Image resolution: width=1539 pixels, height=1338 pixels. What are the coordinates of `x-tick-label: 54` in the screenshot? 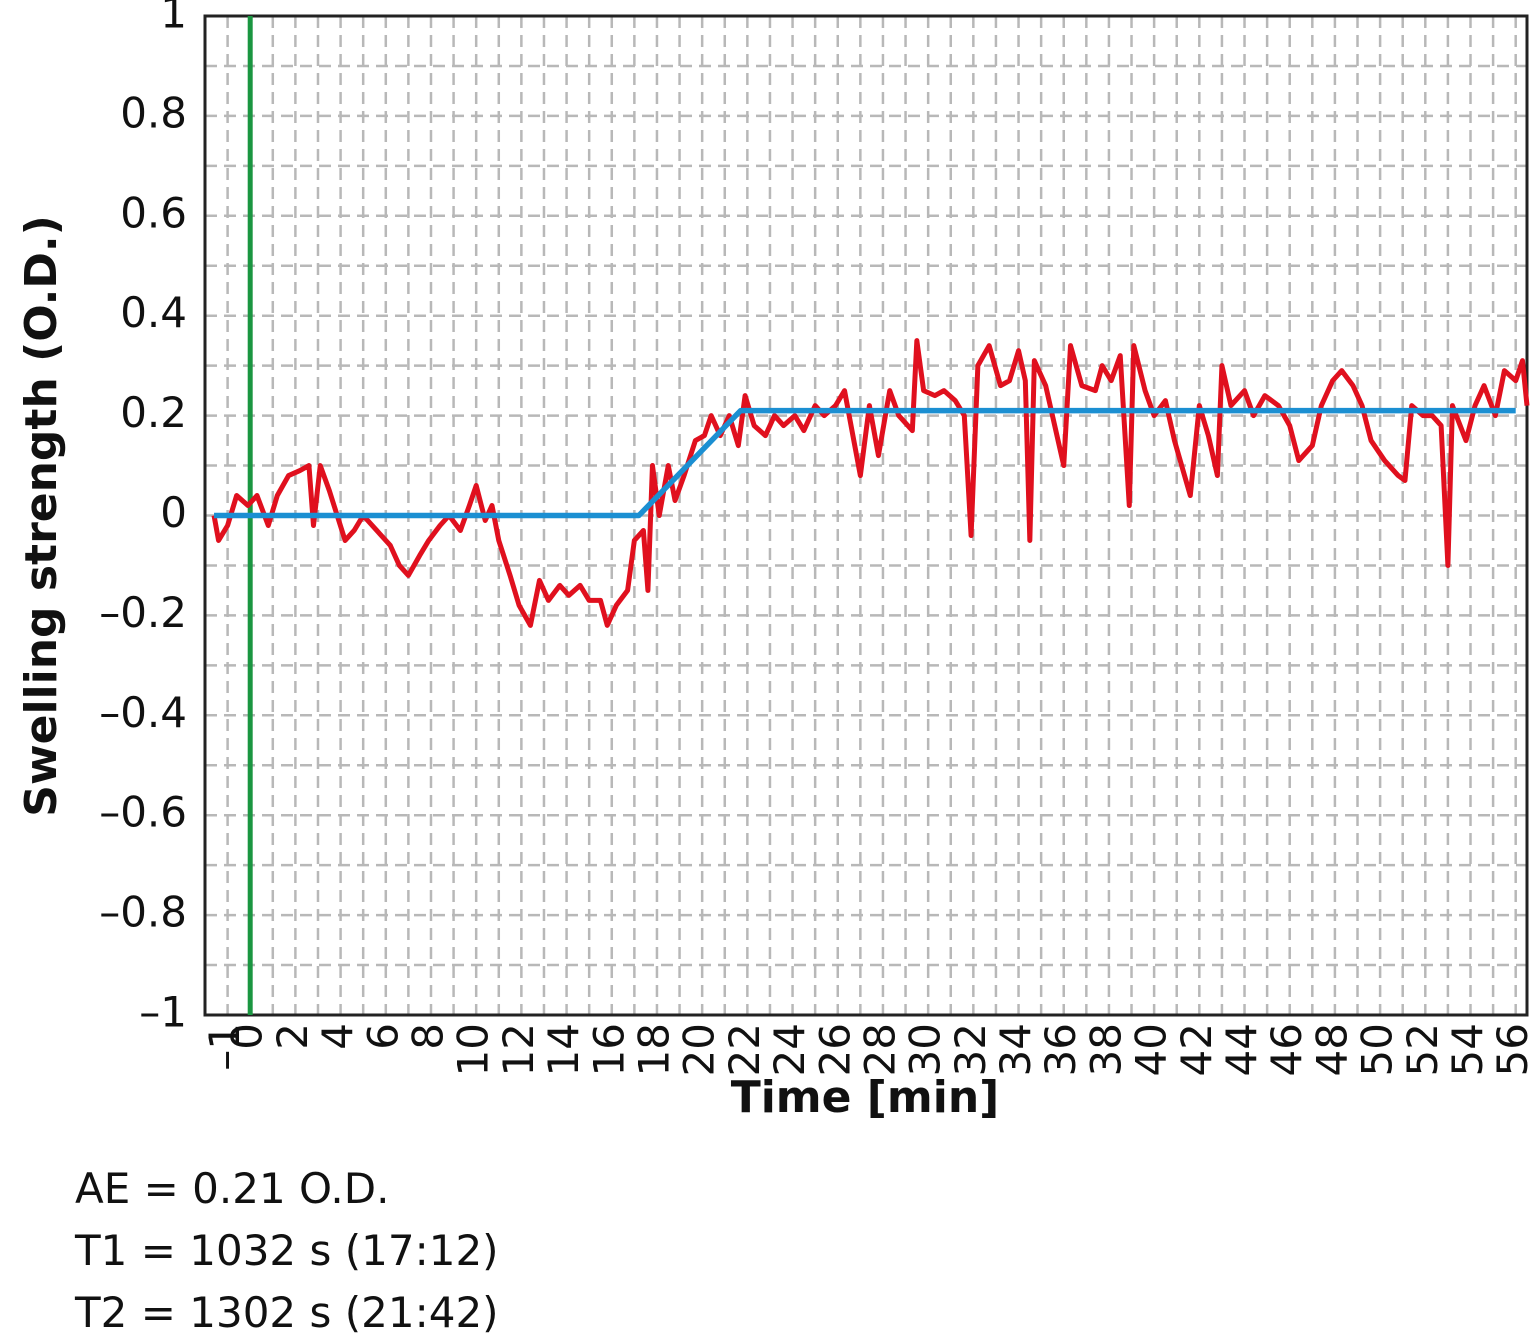 It's located at (1467, 1049).